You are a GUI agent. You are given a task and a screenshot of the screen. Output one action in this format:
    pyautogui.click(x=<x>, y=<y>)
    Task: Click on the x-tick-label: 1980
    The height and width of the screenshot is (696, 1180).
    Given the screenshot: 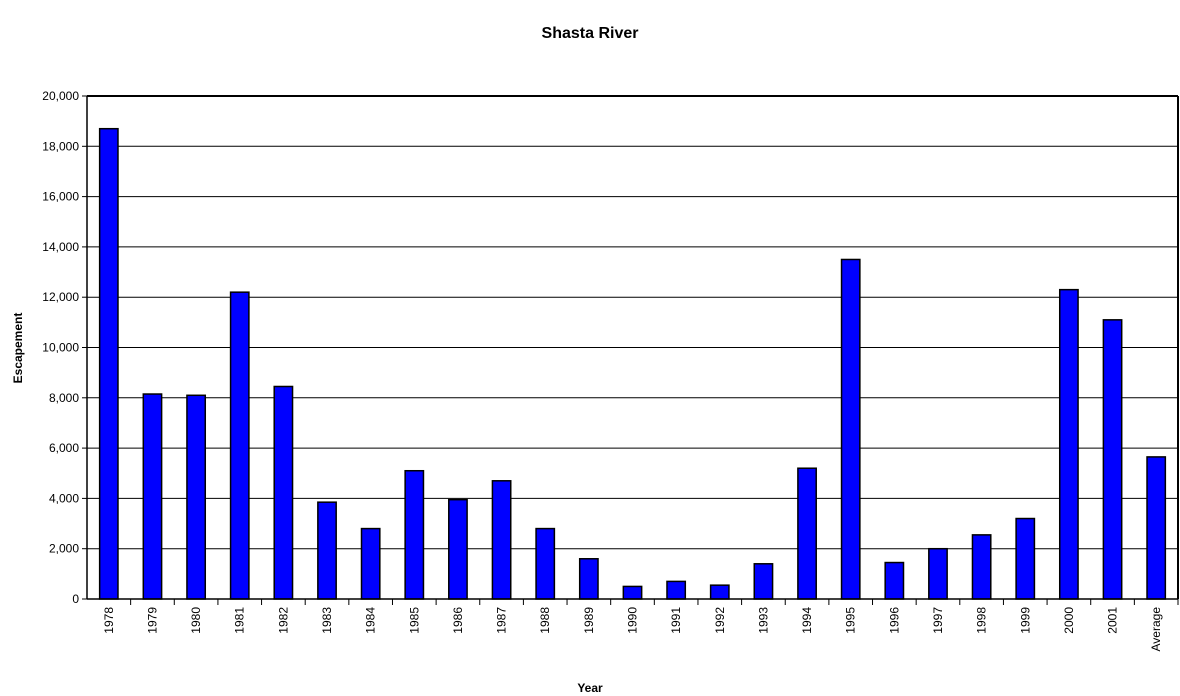 What is the action you would take?
    pyautogui.click(x=196, y=620)
    